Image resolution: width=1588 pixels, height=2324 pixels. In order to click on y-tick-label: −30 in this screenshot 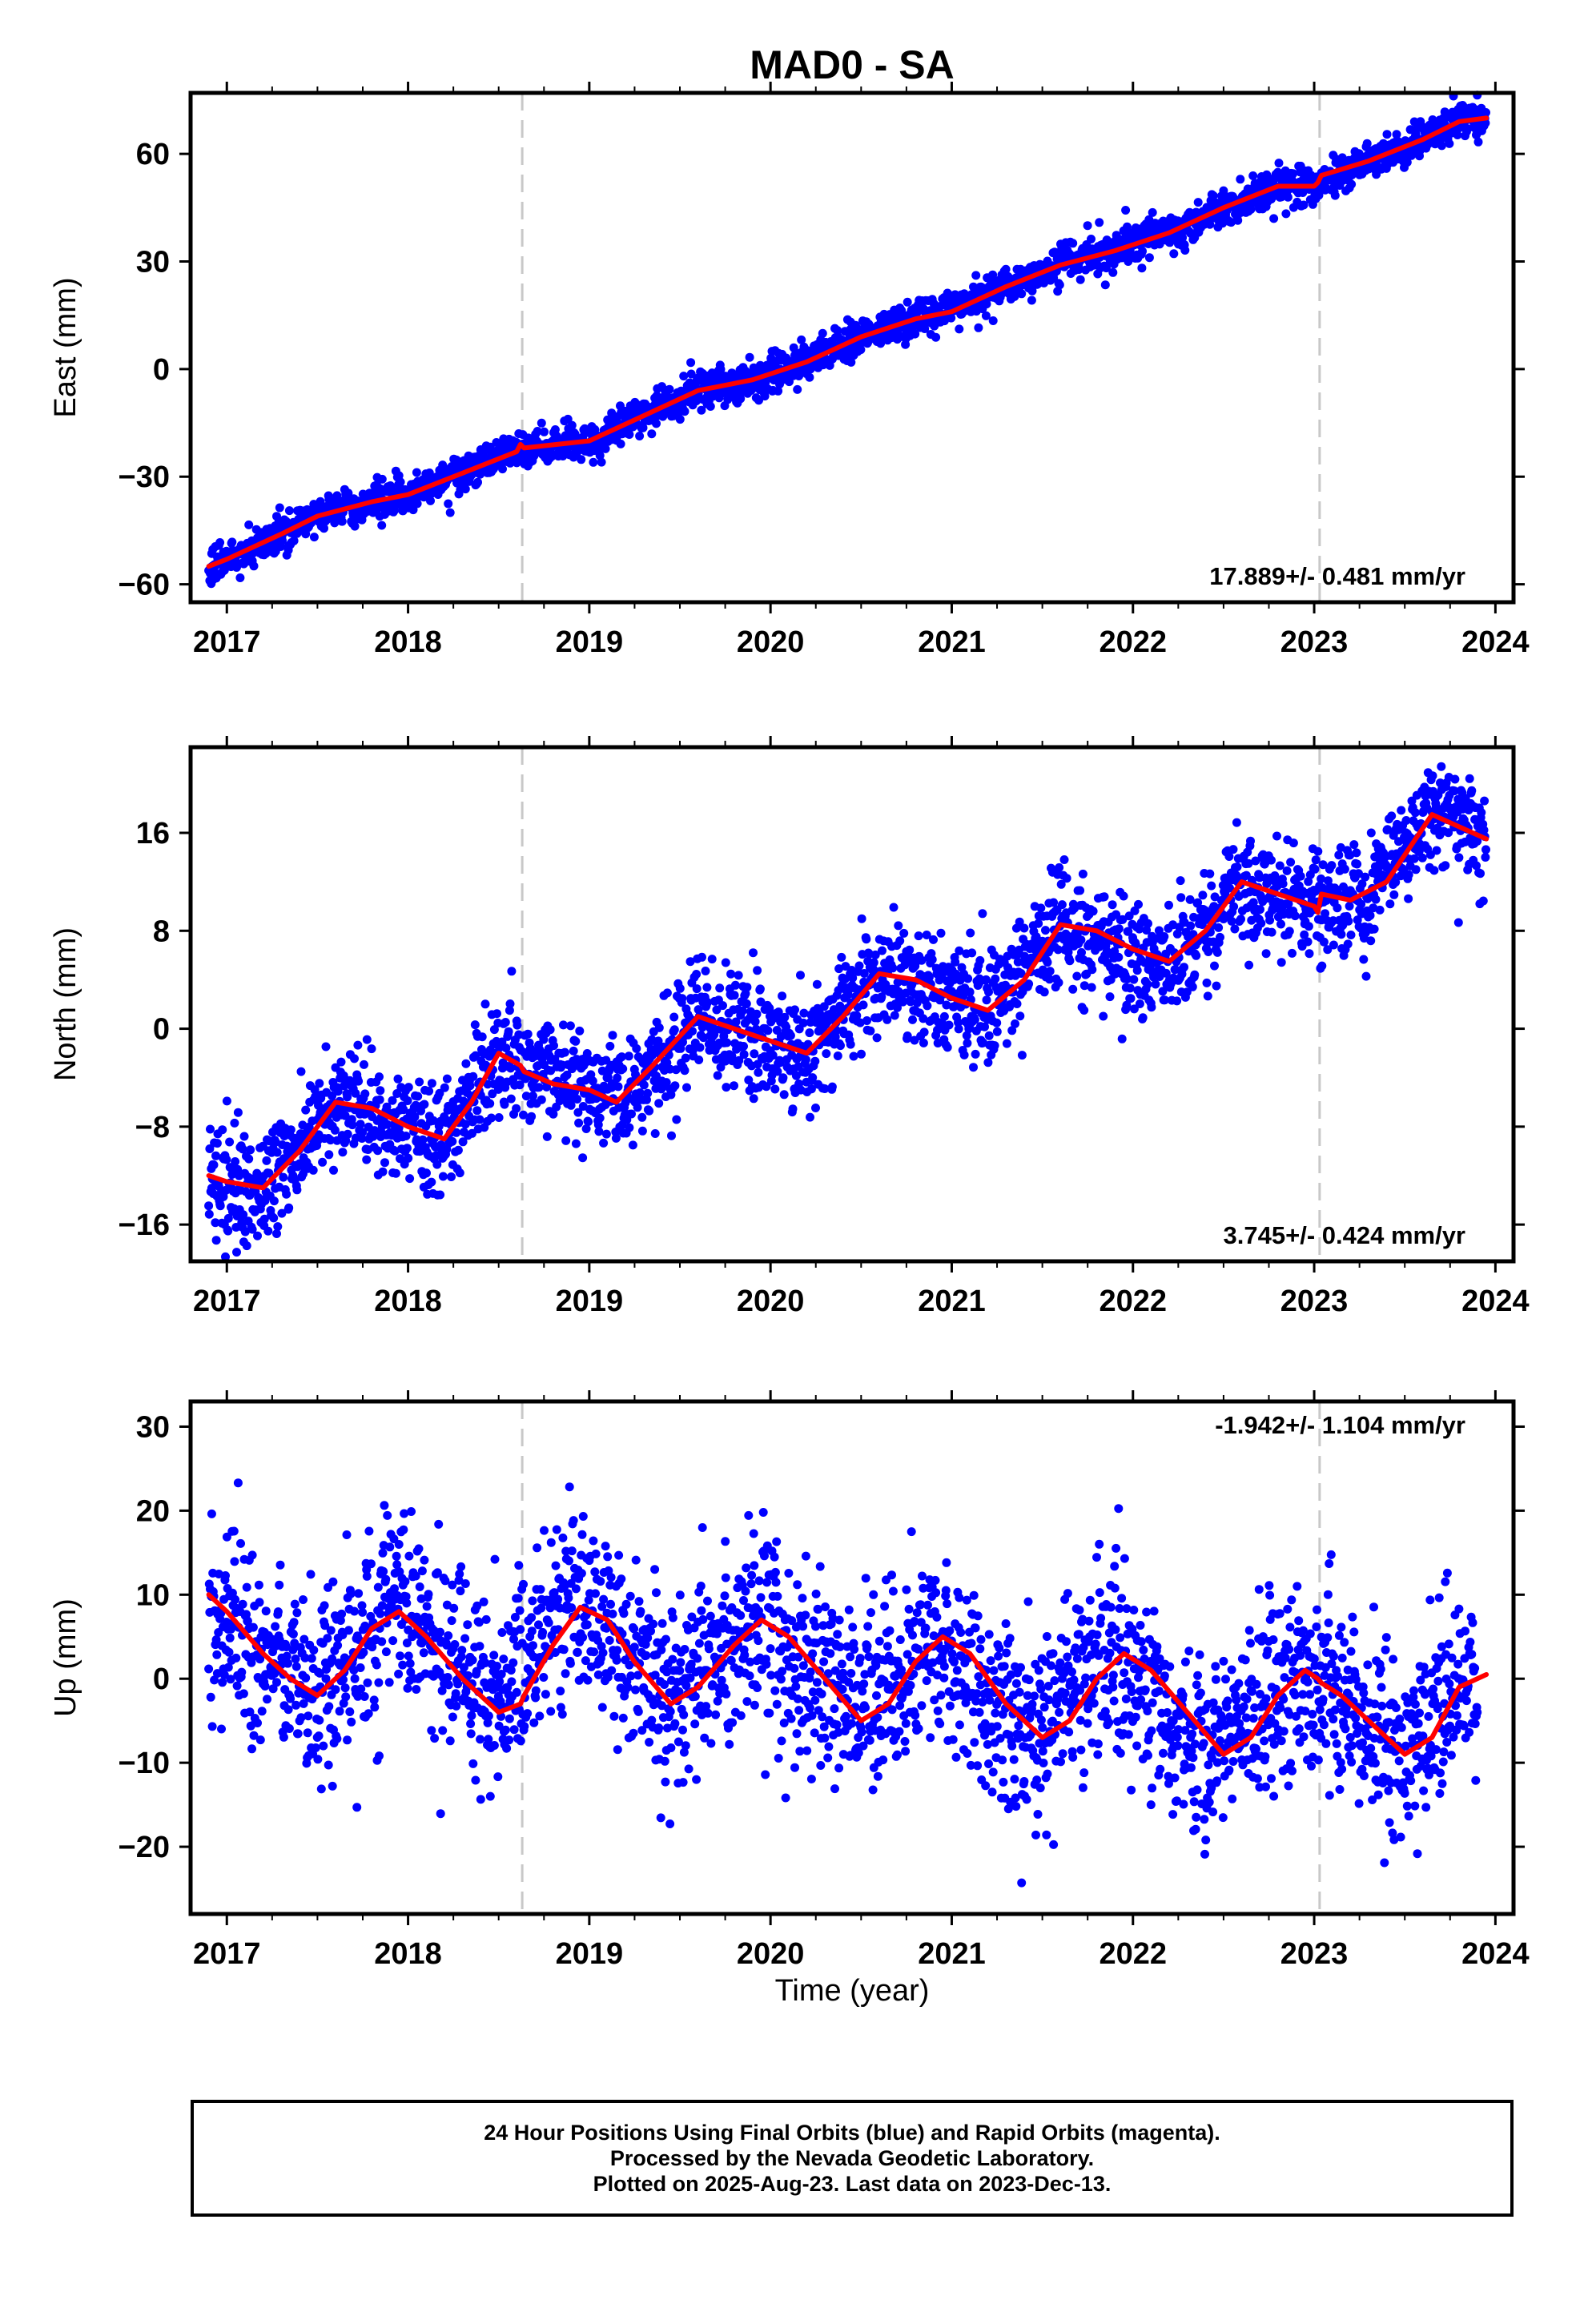, I will do `click(144, 477)`.